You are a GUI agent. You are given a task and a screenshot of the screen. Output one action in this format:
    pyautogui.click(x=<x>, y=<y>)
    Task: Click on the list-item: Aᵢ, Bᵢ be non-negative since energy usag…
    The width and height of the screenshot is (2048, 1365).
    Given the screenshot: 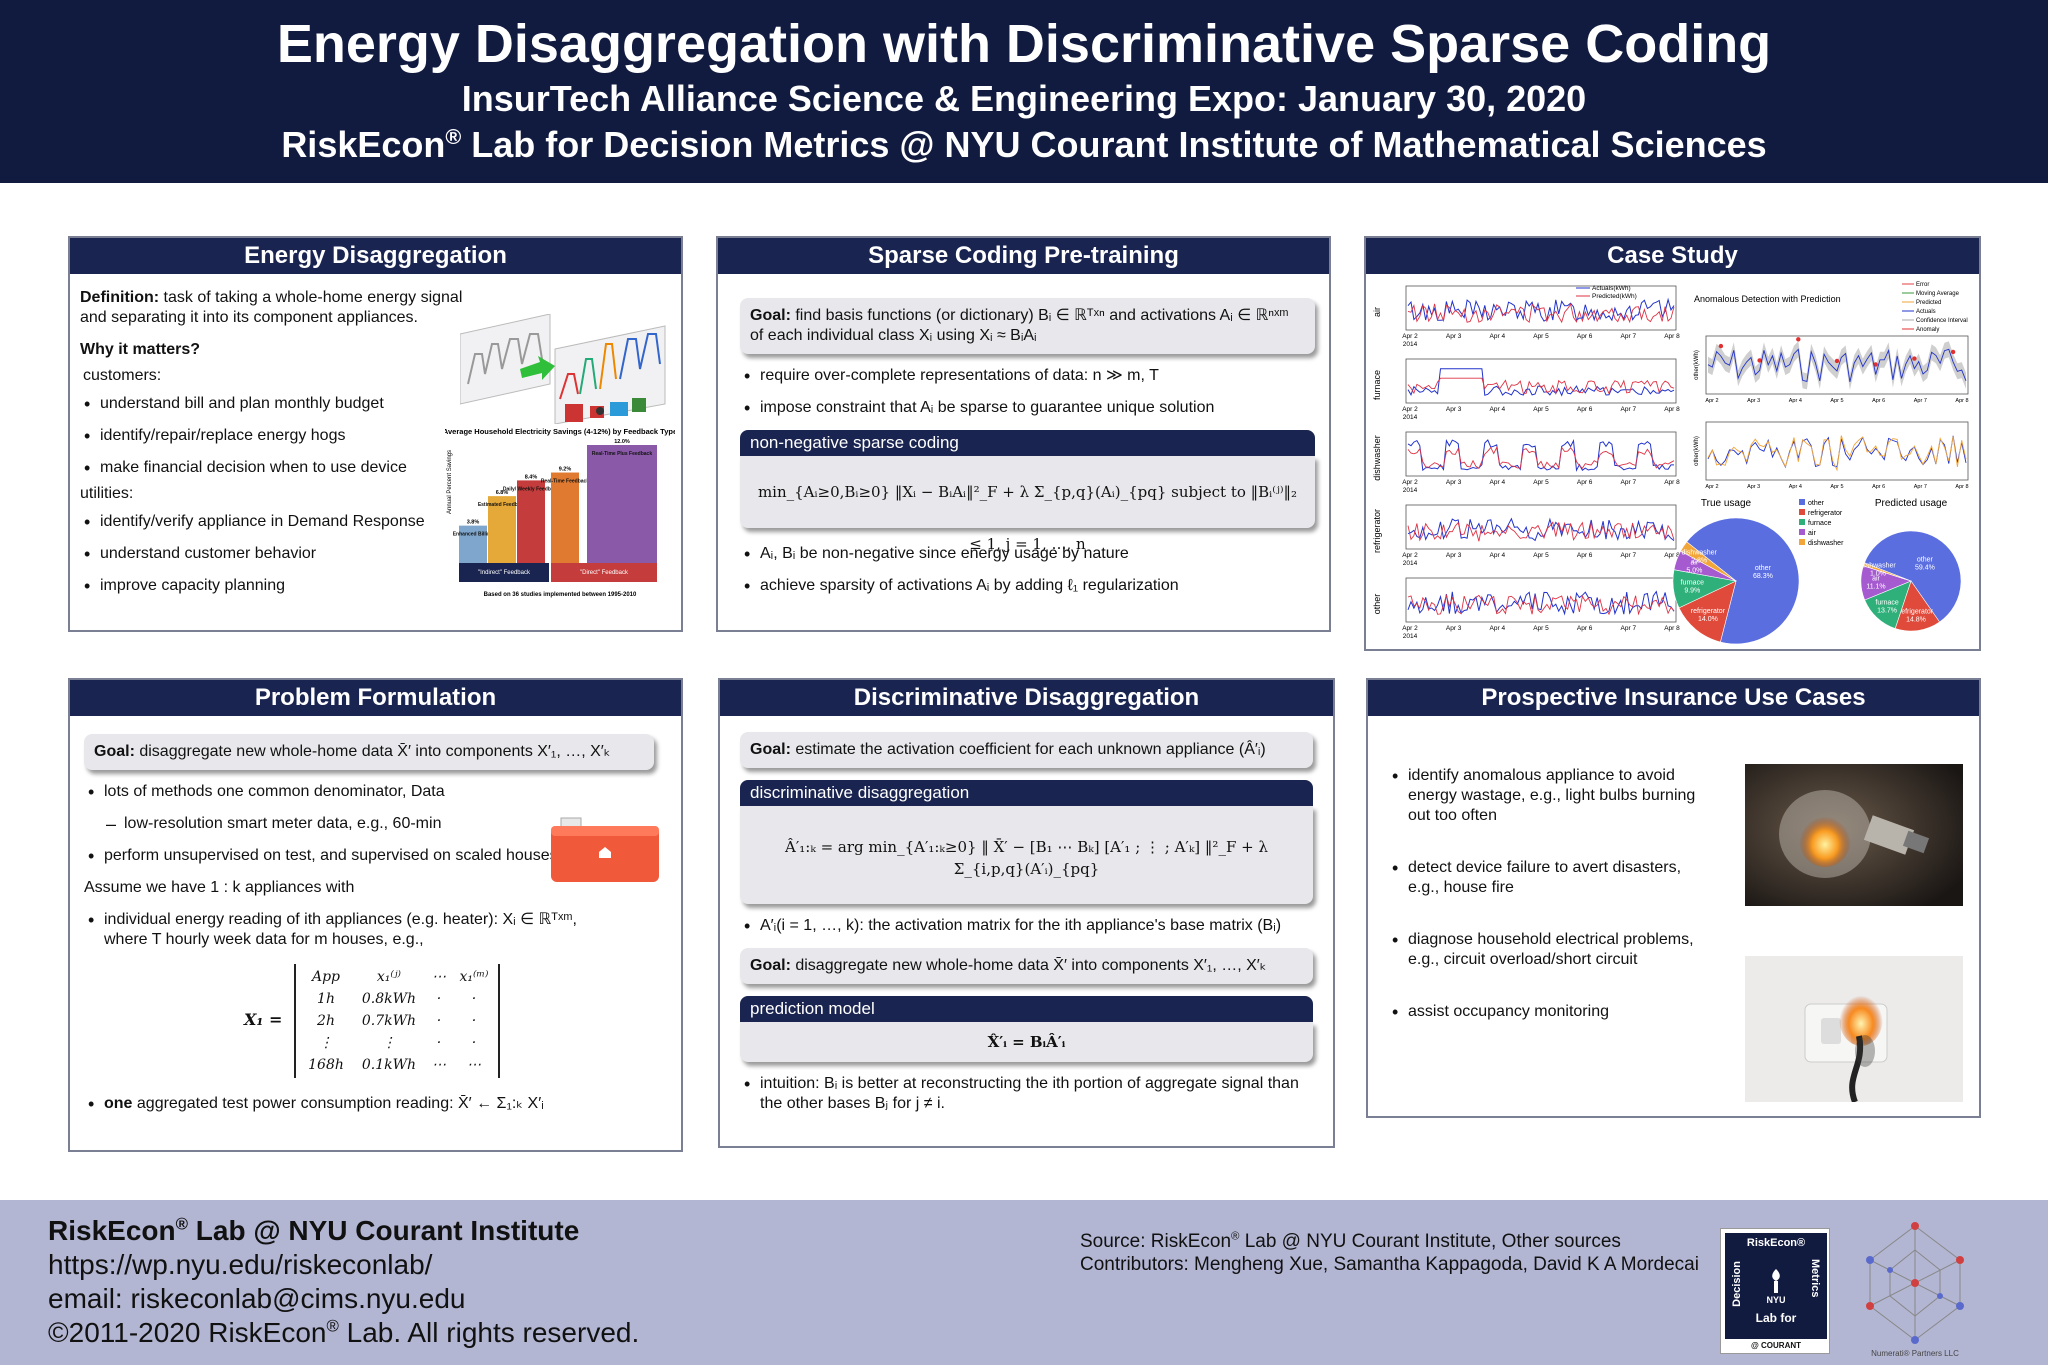 What is the action you would take?
    pyautogui.click(x=1027, y=554)
    